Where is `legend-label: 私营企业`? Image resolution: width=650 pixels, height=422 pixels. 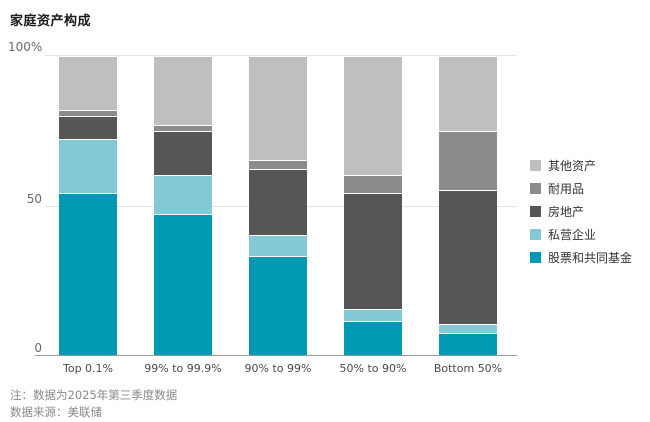
legend-label: 私营企业 is located at coordinates (572, 235).